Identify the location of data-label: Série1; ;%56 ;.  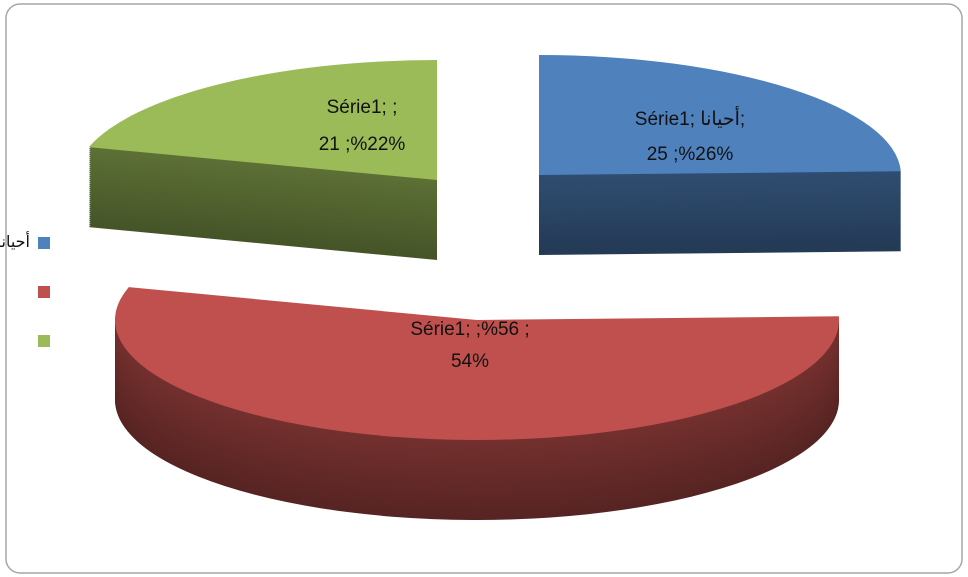
(469, 329).